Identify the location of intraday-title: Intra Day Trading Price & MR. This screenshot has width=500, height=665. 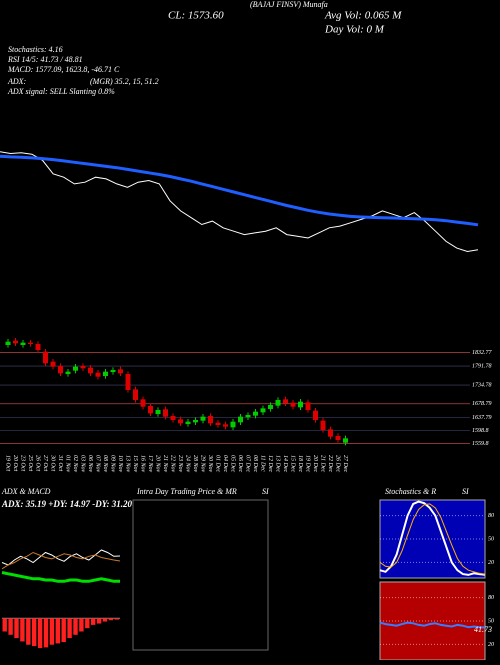
(186, 491).